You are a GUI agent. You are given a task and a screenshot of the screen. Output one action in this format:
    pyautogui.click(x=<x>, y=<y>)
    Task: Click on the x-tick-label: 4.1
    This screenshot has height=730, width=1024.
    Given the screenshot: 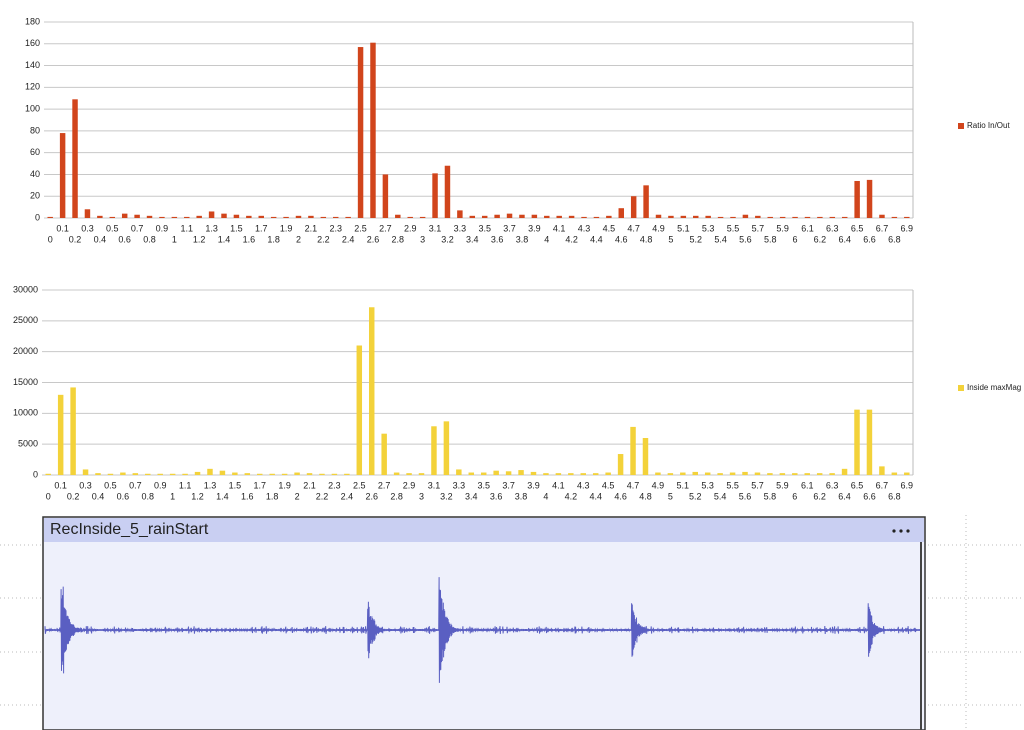 What is the action you would take?
    pyautogui.click(x=558, y=485)
    